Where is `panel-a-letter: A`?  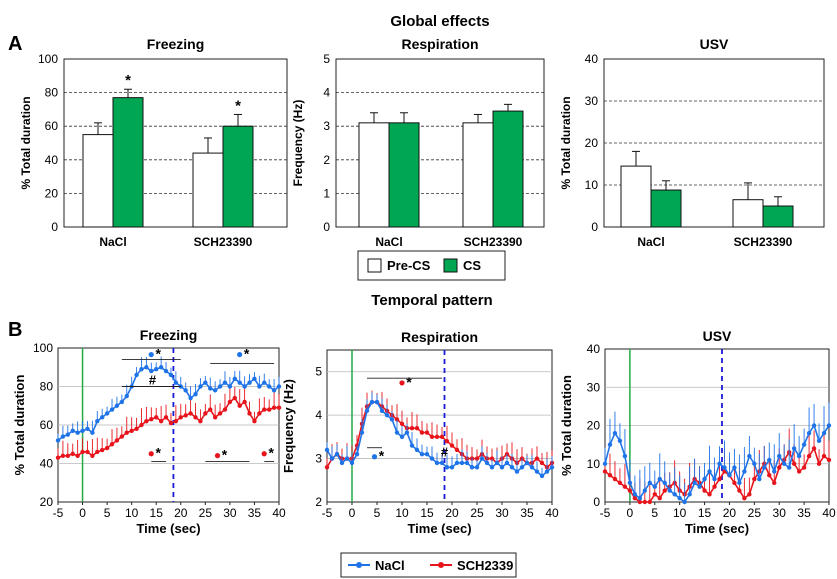 panel-a-letter: A is located at coordinates (15, 44).